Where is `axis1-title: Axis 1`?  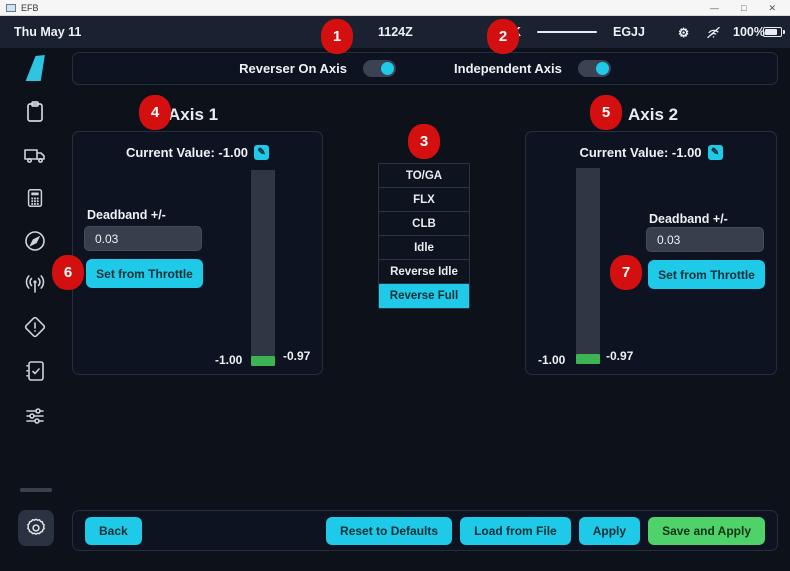
axis1-title: Axis 1 is located at coordinates (193, 114).